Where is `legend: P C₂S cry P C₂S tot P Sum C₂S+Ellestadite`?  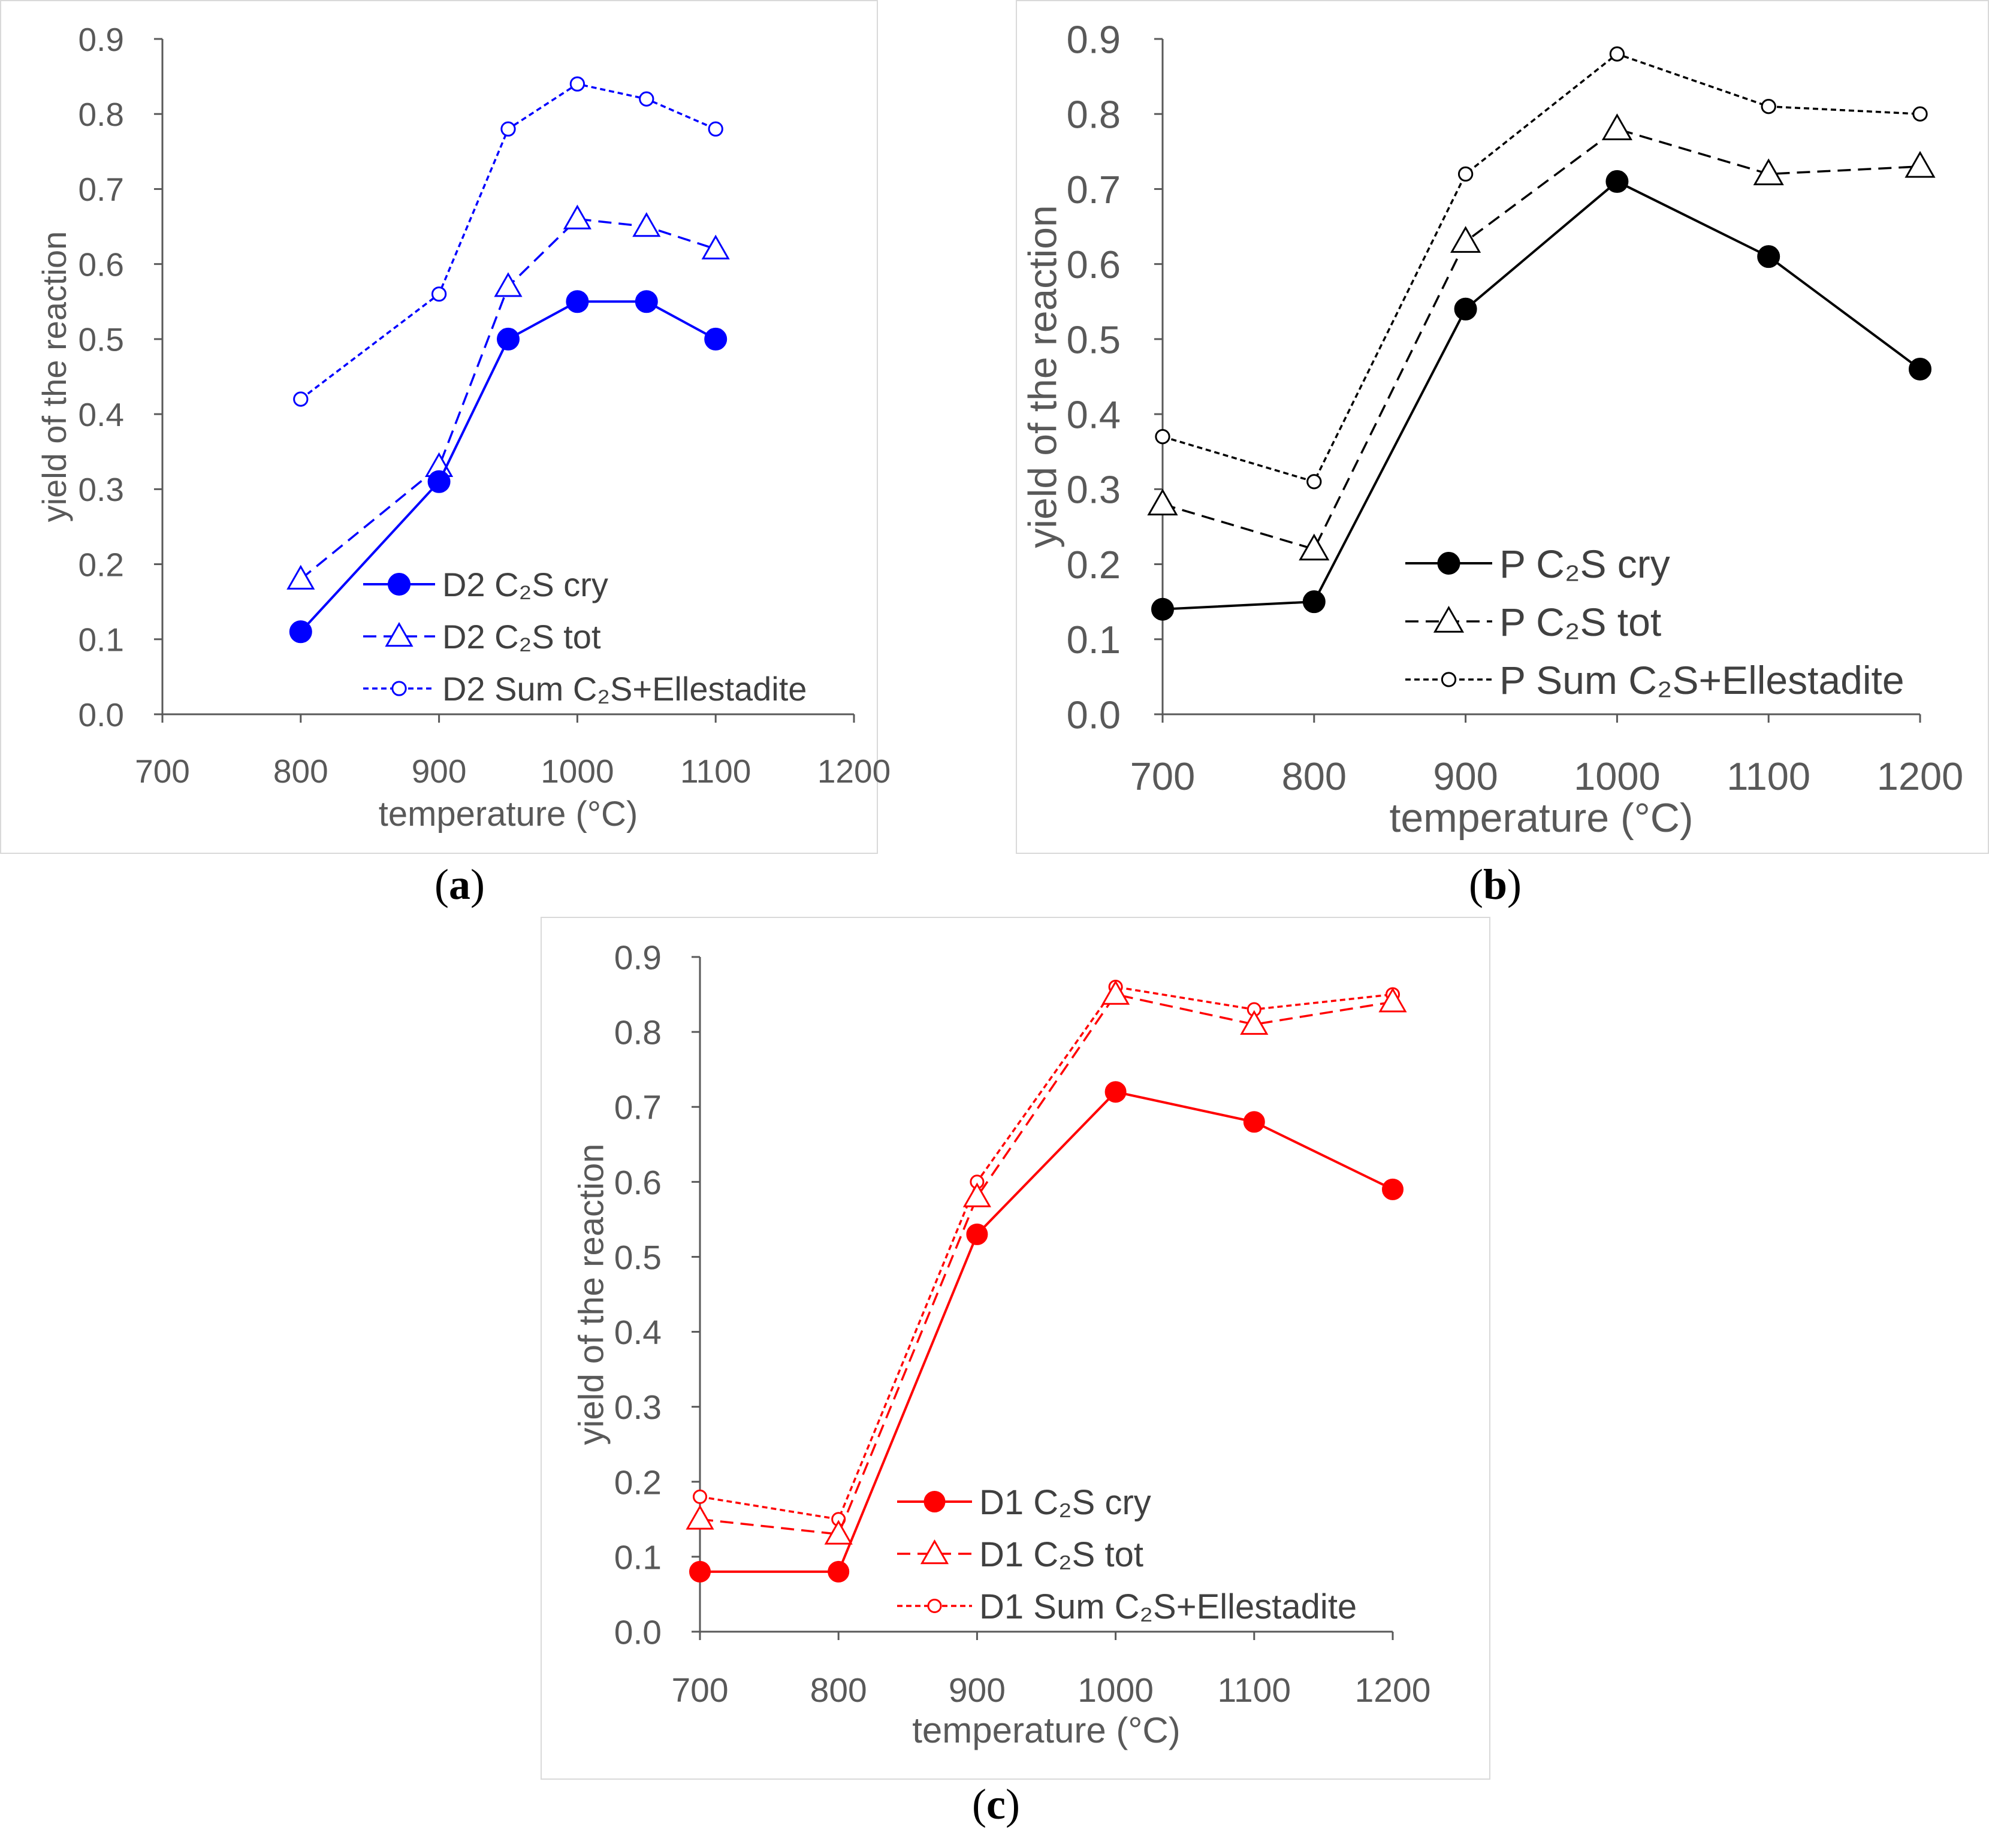
legend: P C₂S cry P C₂S tot P Sum C₂S+Ellestadite is located at coordinates (1655, 622).